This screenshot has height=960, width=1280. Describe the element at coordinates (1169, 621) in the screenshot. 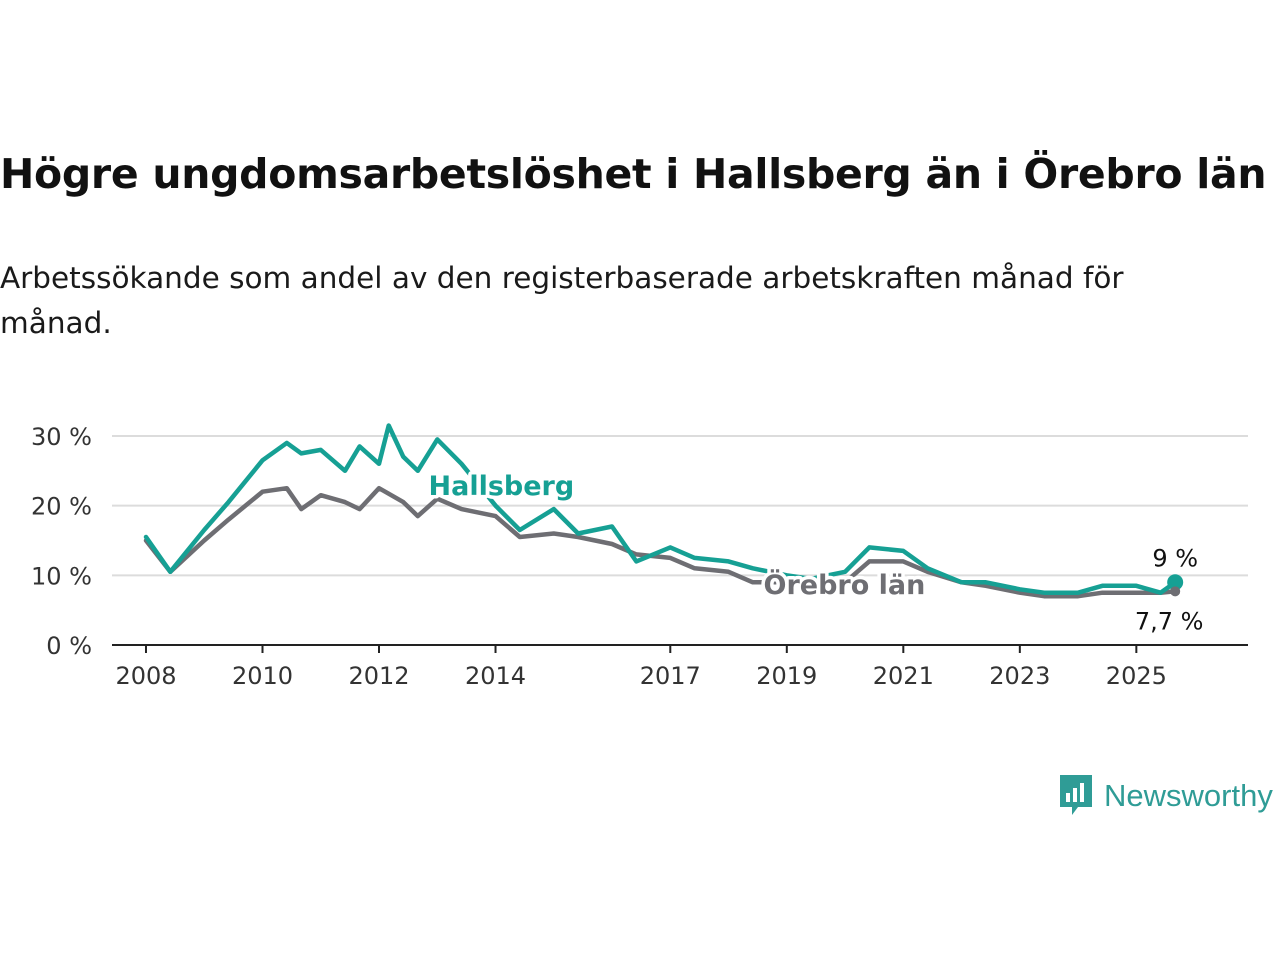

I see `end-value-orebro-lan: 7,7 %` at that location.